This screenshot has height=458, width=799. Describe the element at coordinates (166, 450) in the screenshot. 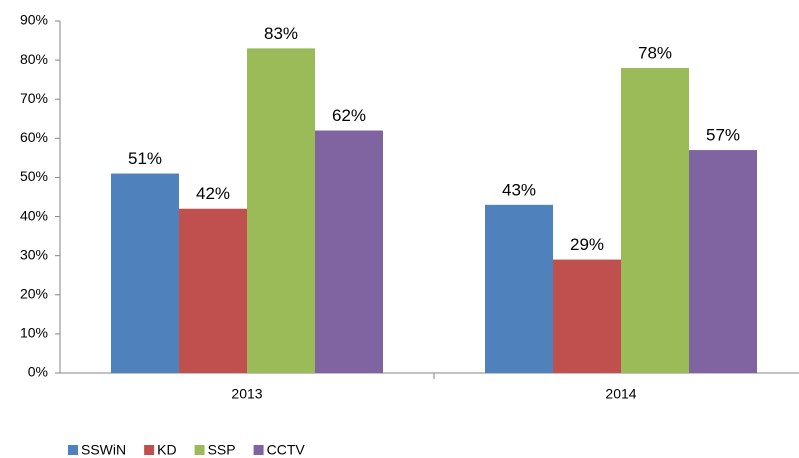

I see `legend-label: KD` at that location.